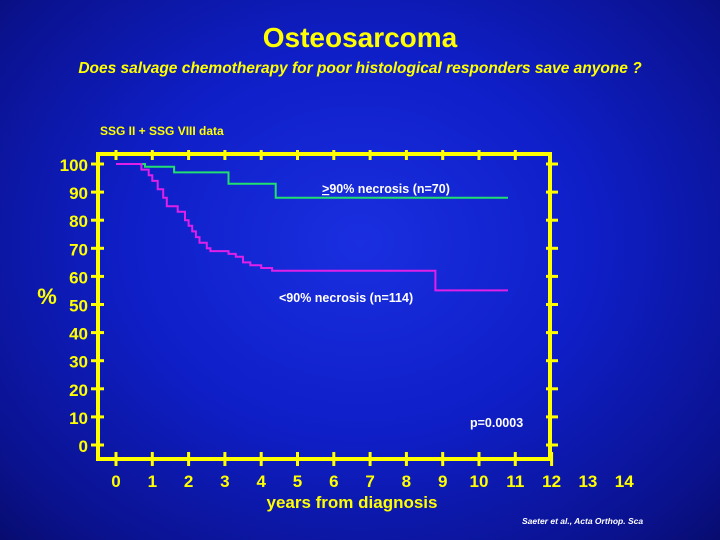  I want to click on y-tick-label: 100, so click(74, 165).